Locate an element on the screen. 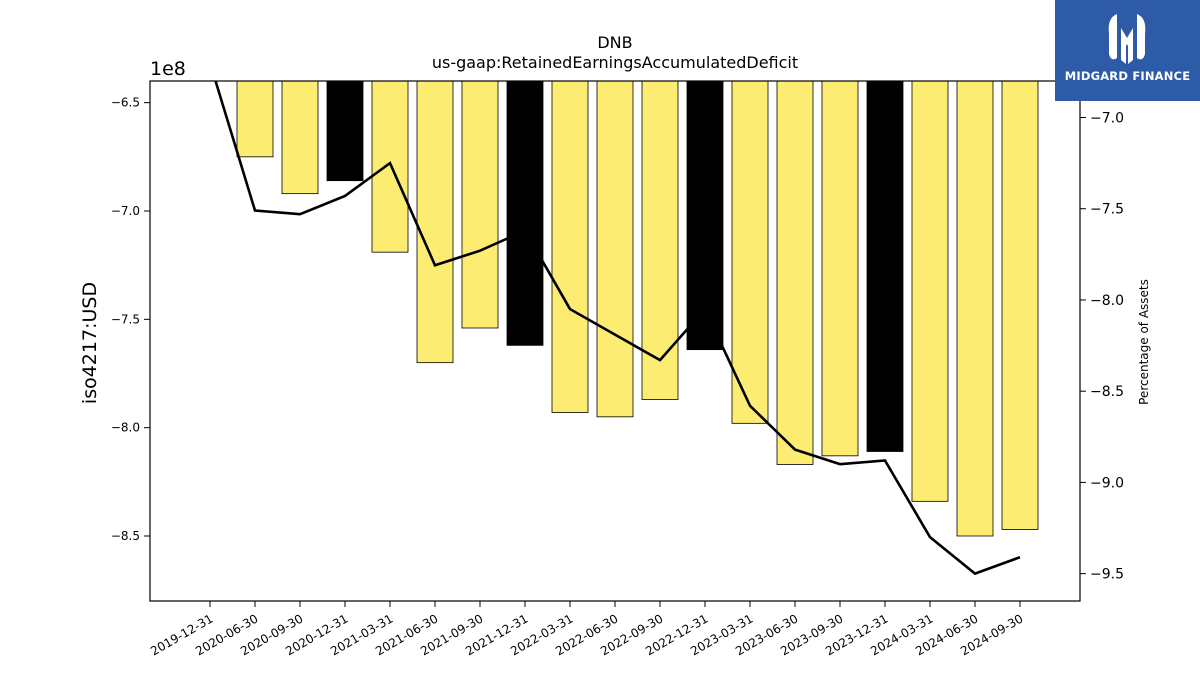 The width and height of the screenshot is (1200, 675). y2-axis-label: Percentage of Assets is located at coordinates (1144, 342).